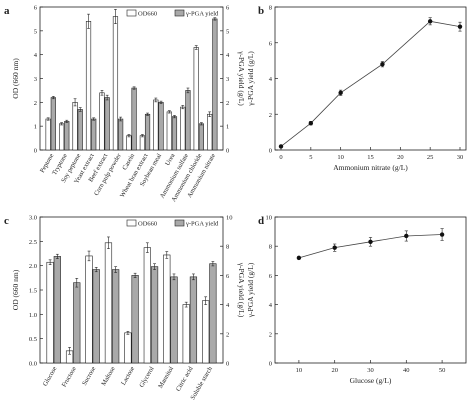 This screenshot has height=401, width=474. I want to click on y2-tick-label: 5, so click(227, 31).